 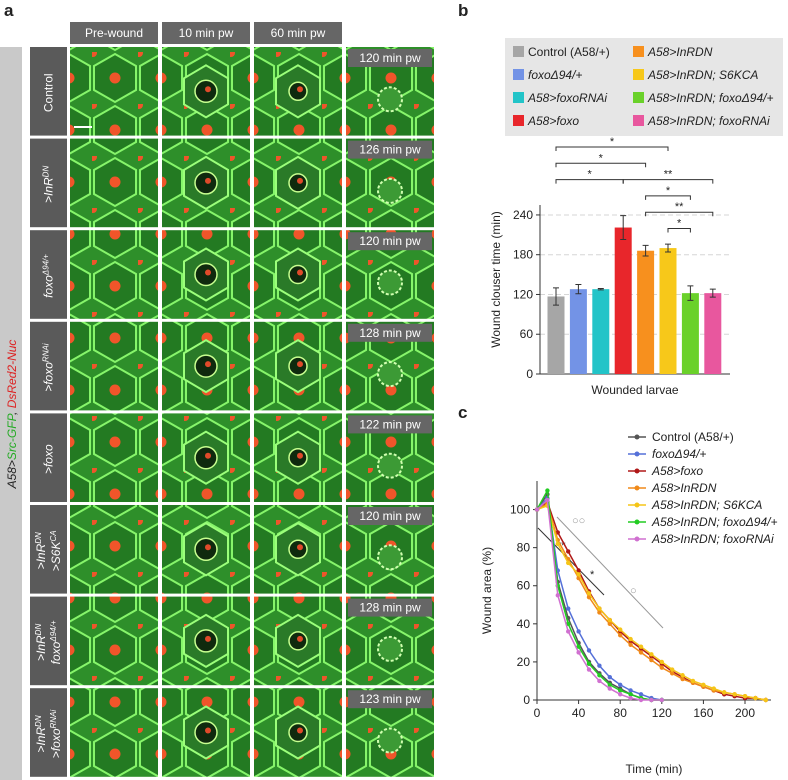 What do you see at coordinates (56, 550) in the screenshot?
I see `row-label-line: >S6KCA` at bounding box center [56, 550].